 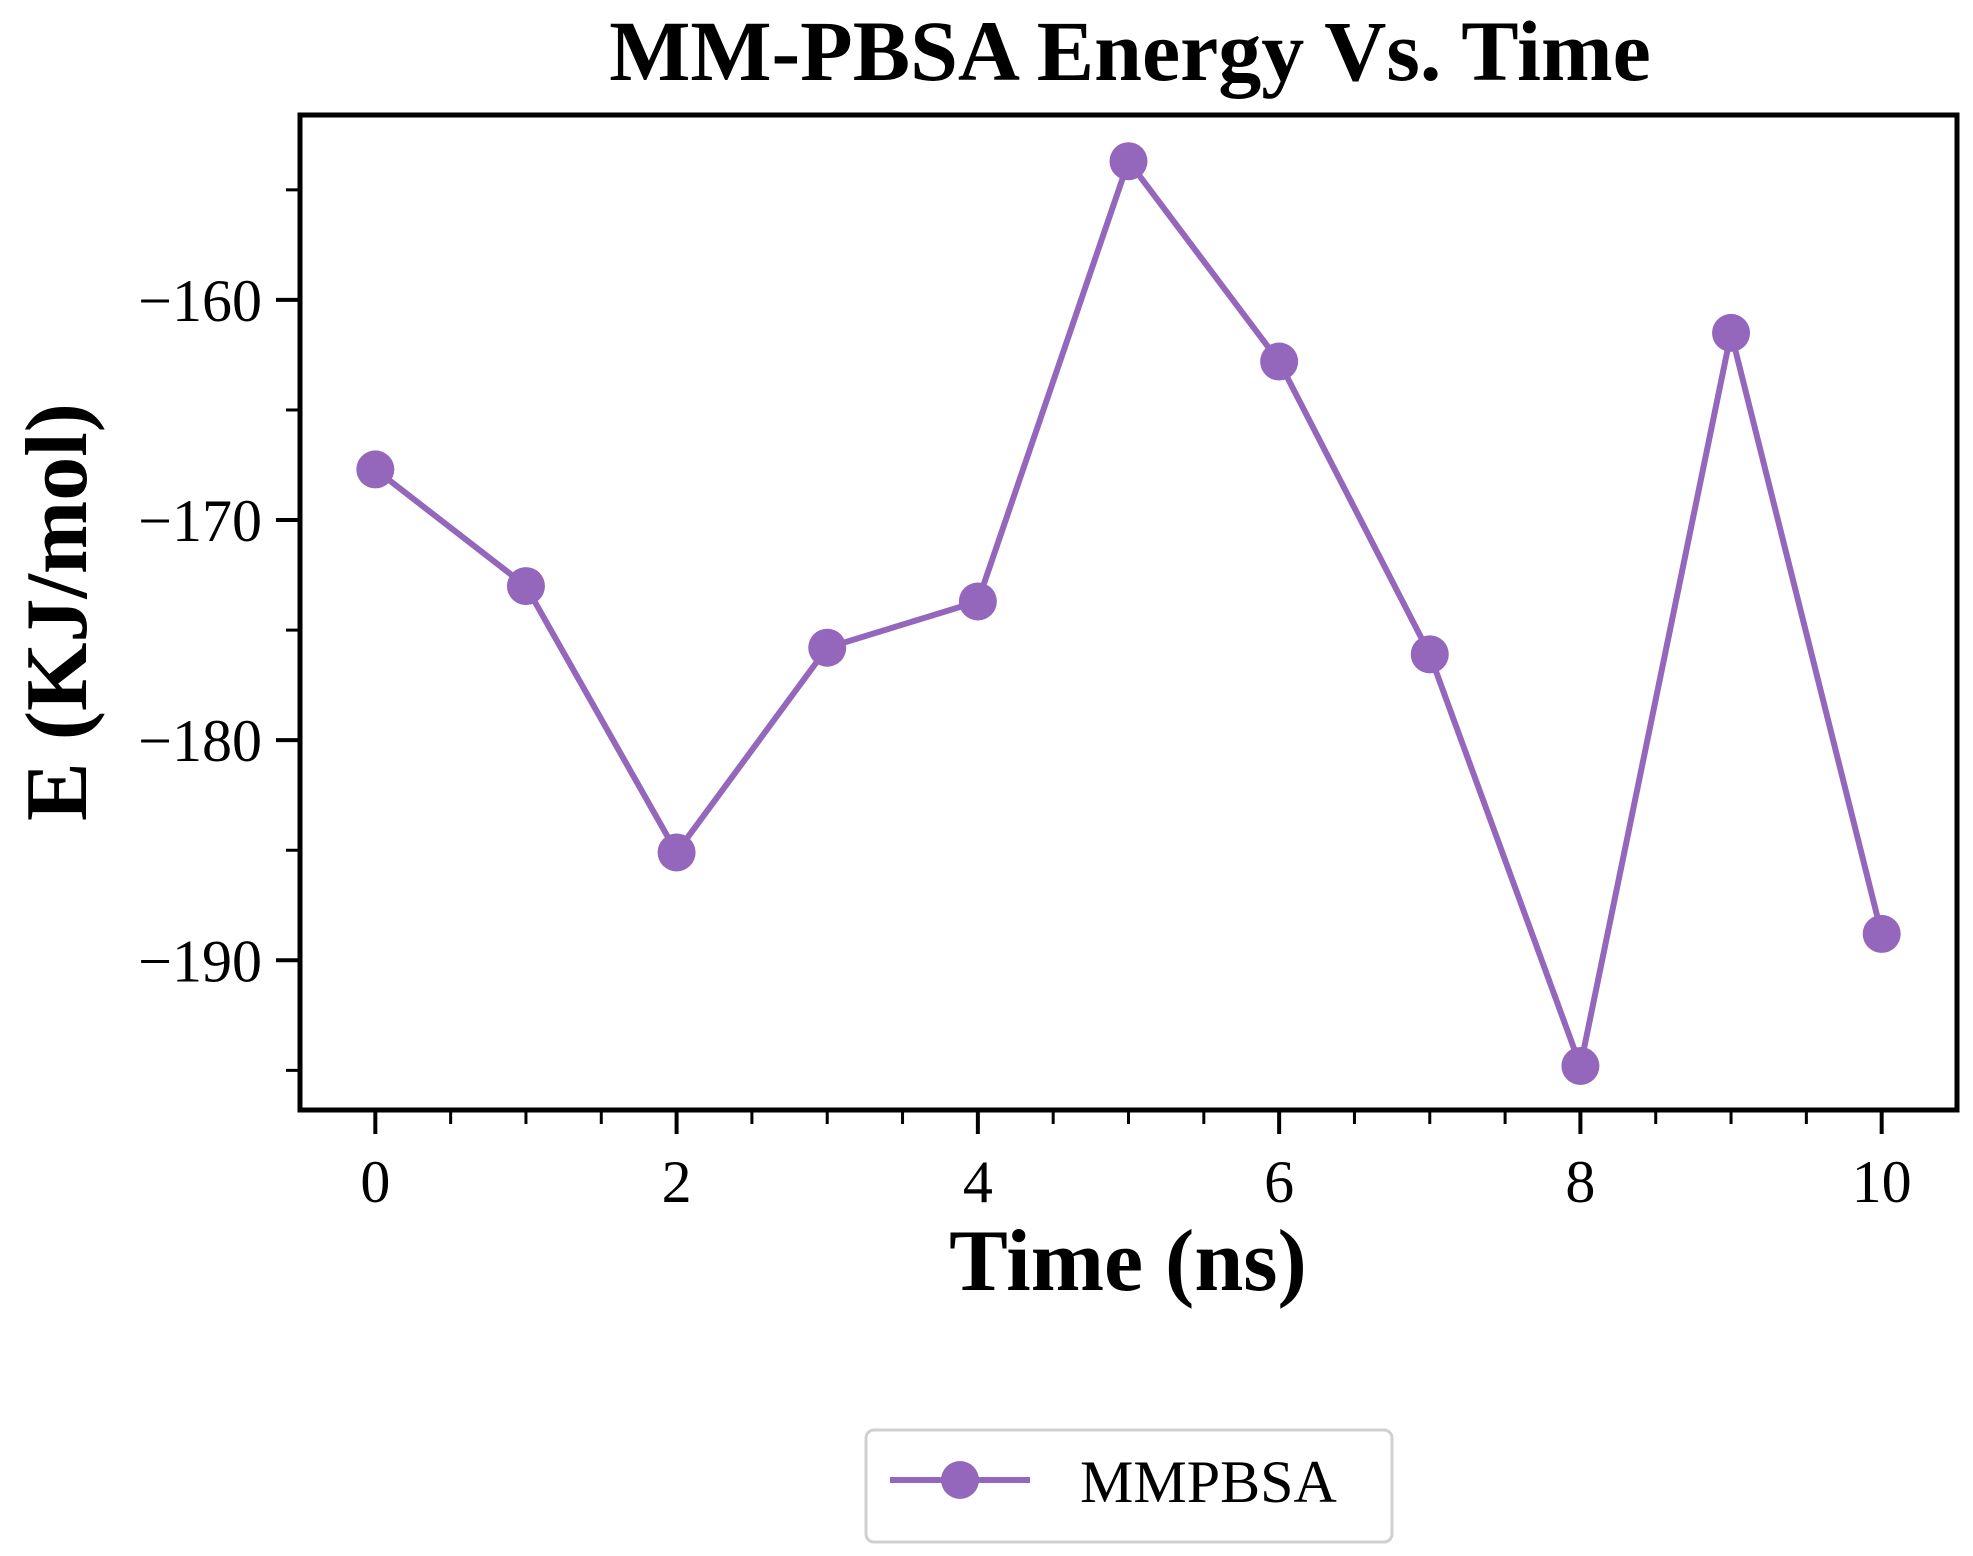 What do you see at coordinates (1136, 1162) in the screenshot?
I see `x-axis-ticks: 0 2 4 6 8 10` at bounding box center [1136, 1162].